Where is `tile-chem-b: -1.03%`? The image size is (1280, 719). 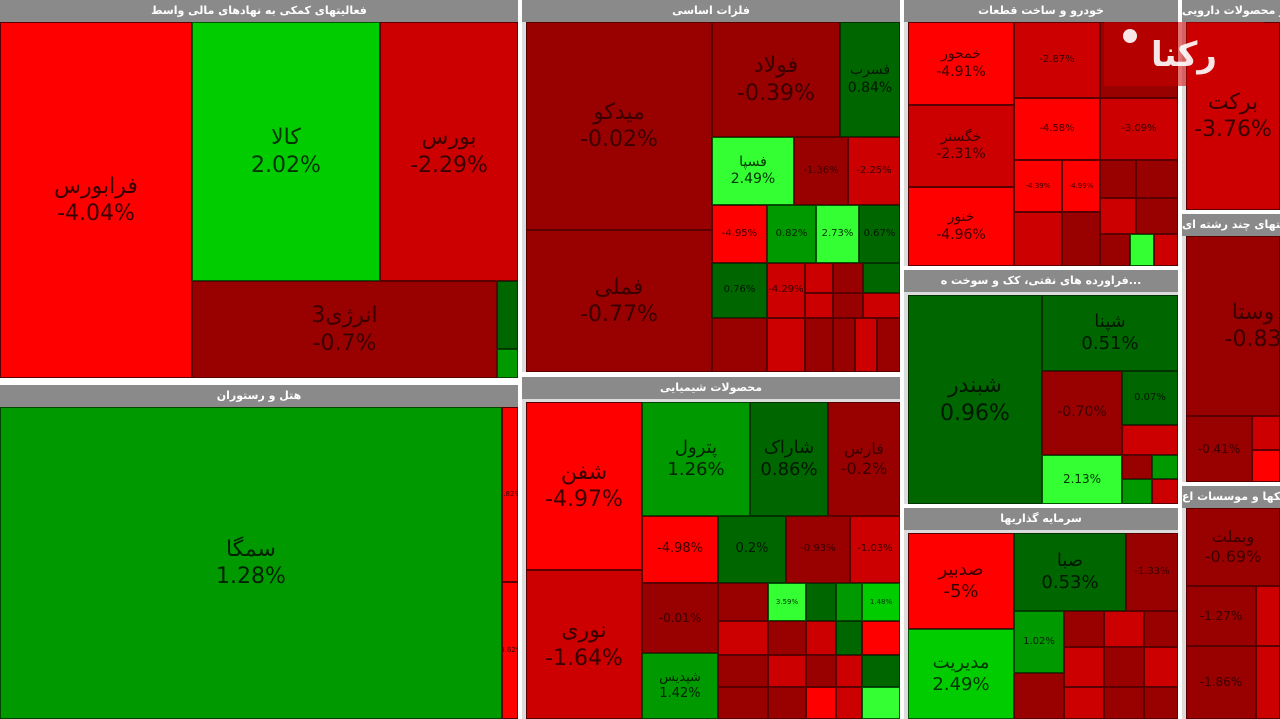 tile-chem-b: -1.03% is located at coordinates (875, 549).